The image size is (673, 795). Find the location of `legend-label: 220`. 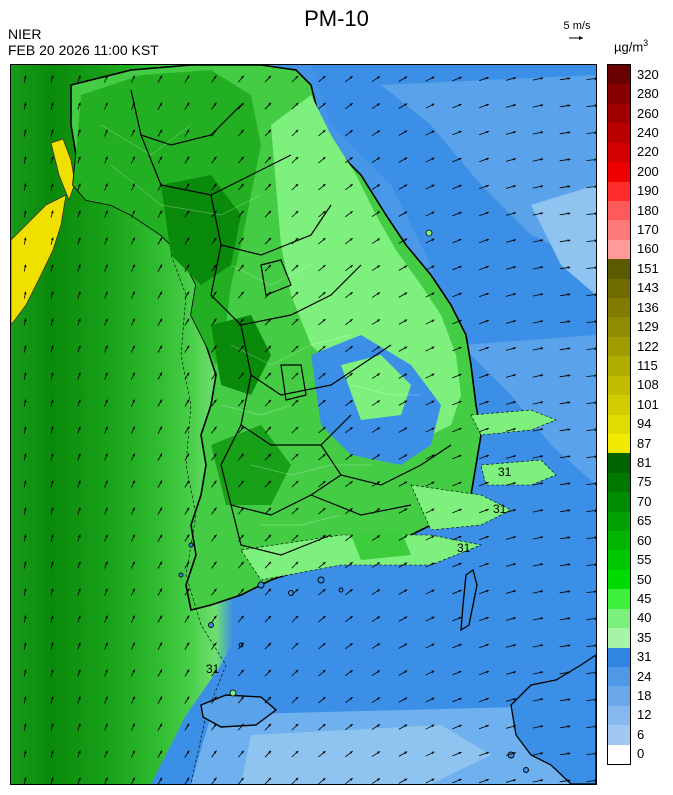

legend-label: 220 is located at coordinates (648, 152).